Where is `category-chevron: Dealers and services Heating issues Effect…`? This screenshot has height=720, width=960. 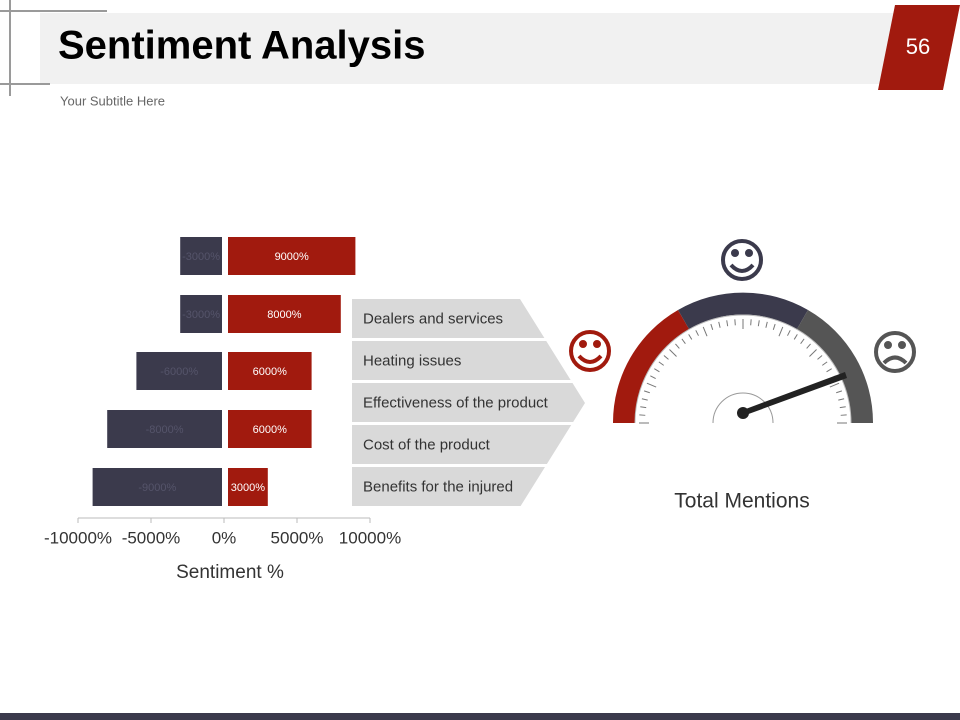
category-chevron: Dealers and services Heating issues Effect… is located at coordinates (468, 402).